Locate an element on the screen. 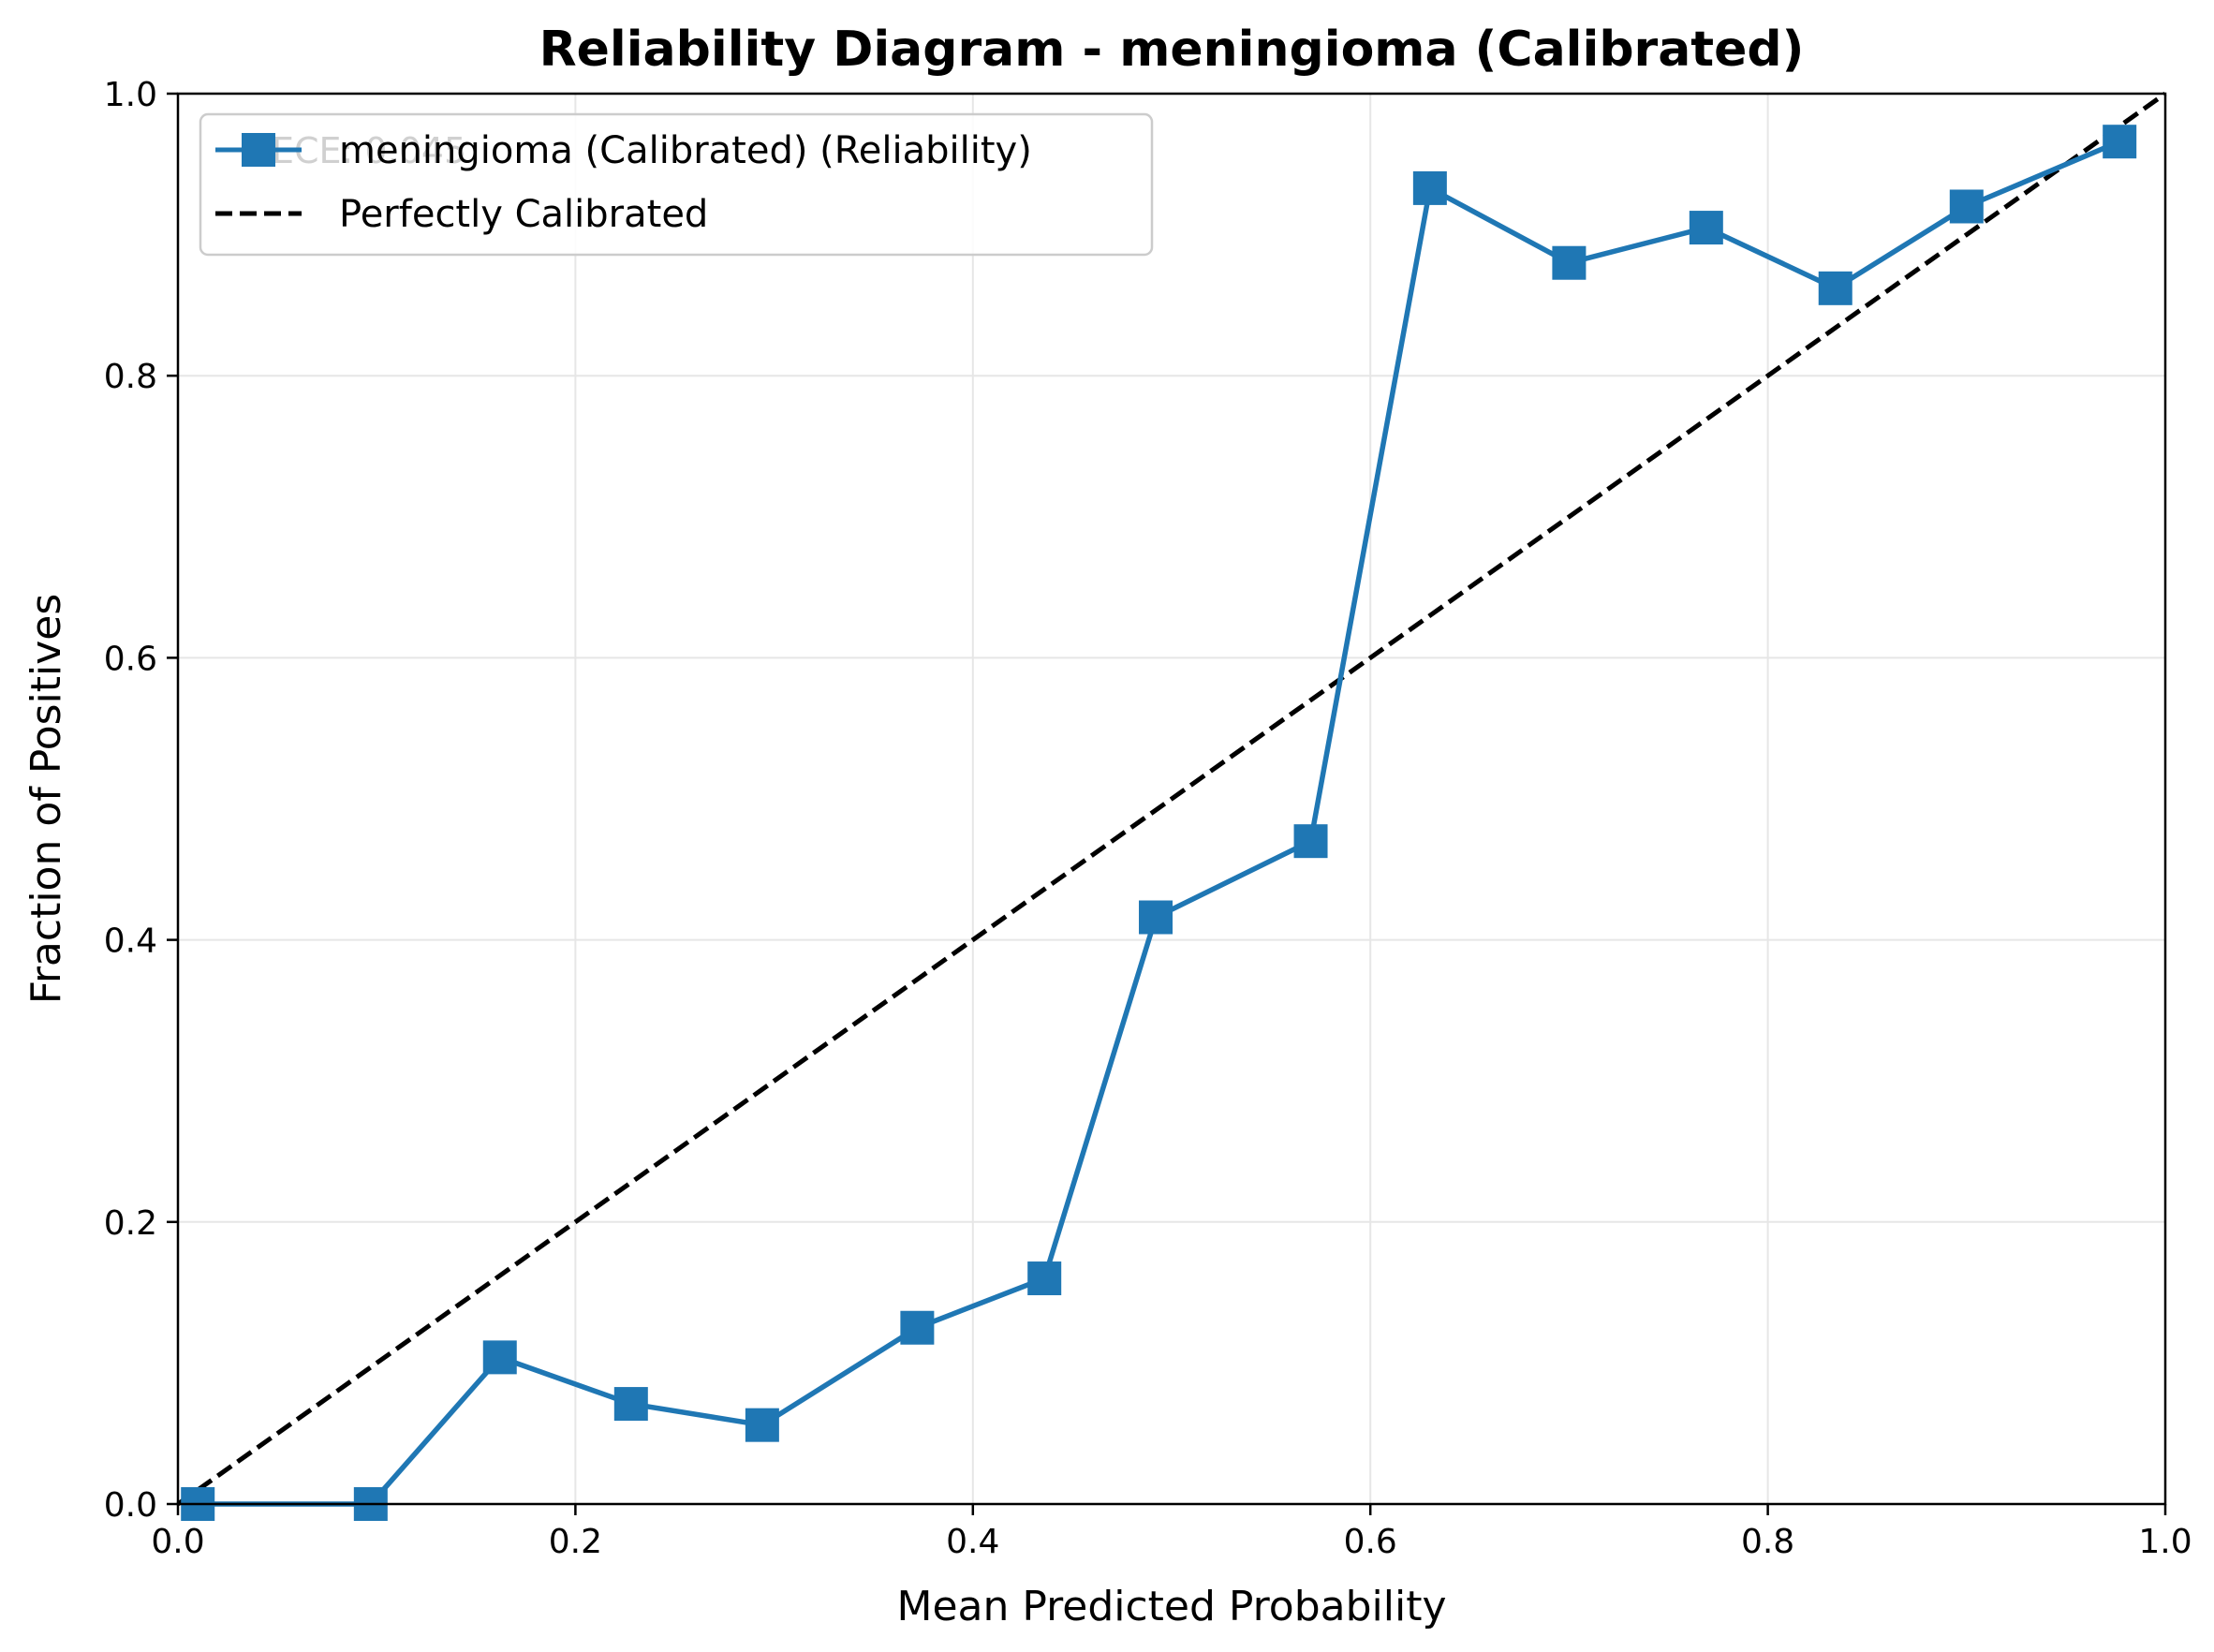 The width and height of the screenshot is (2214, 1652). y-tick-label: 0.0 is located at coordinates (130, 1505).